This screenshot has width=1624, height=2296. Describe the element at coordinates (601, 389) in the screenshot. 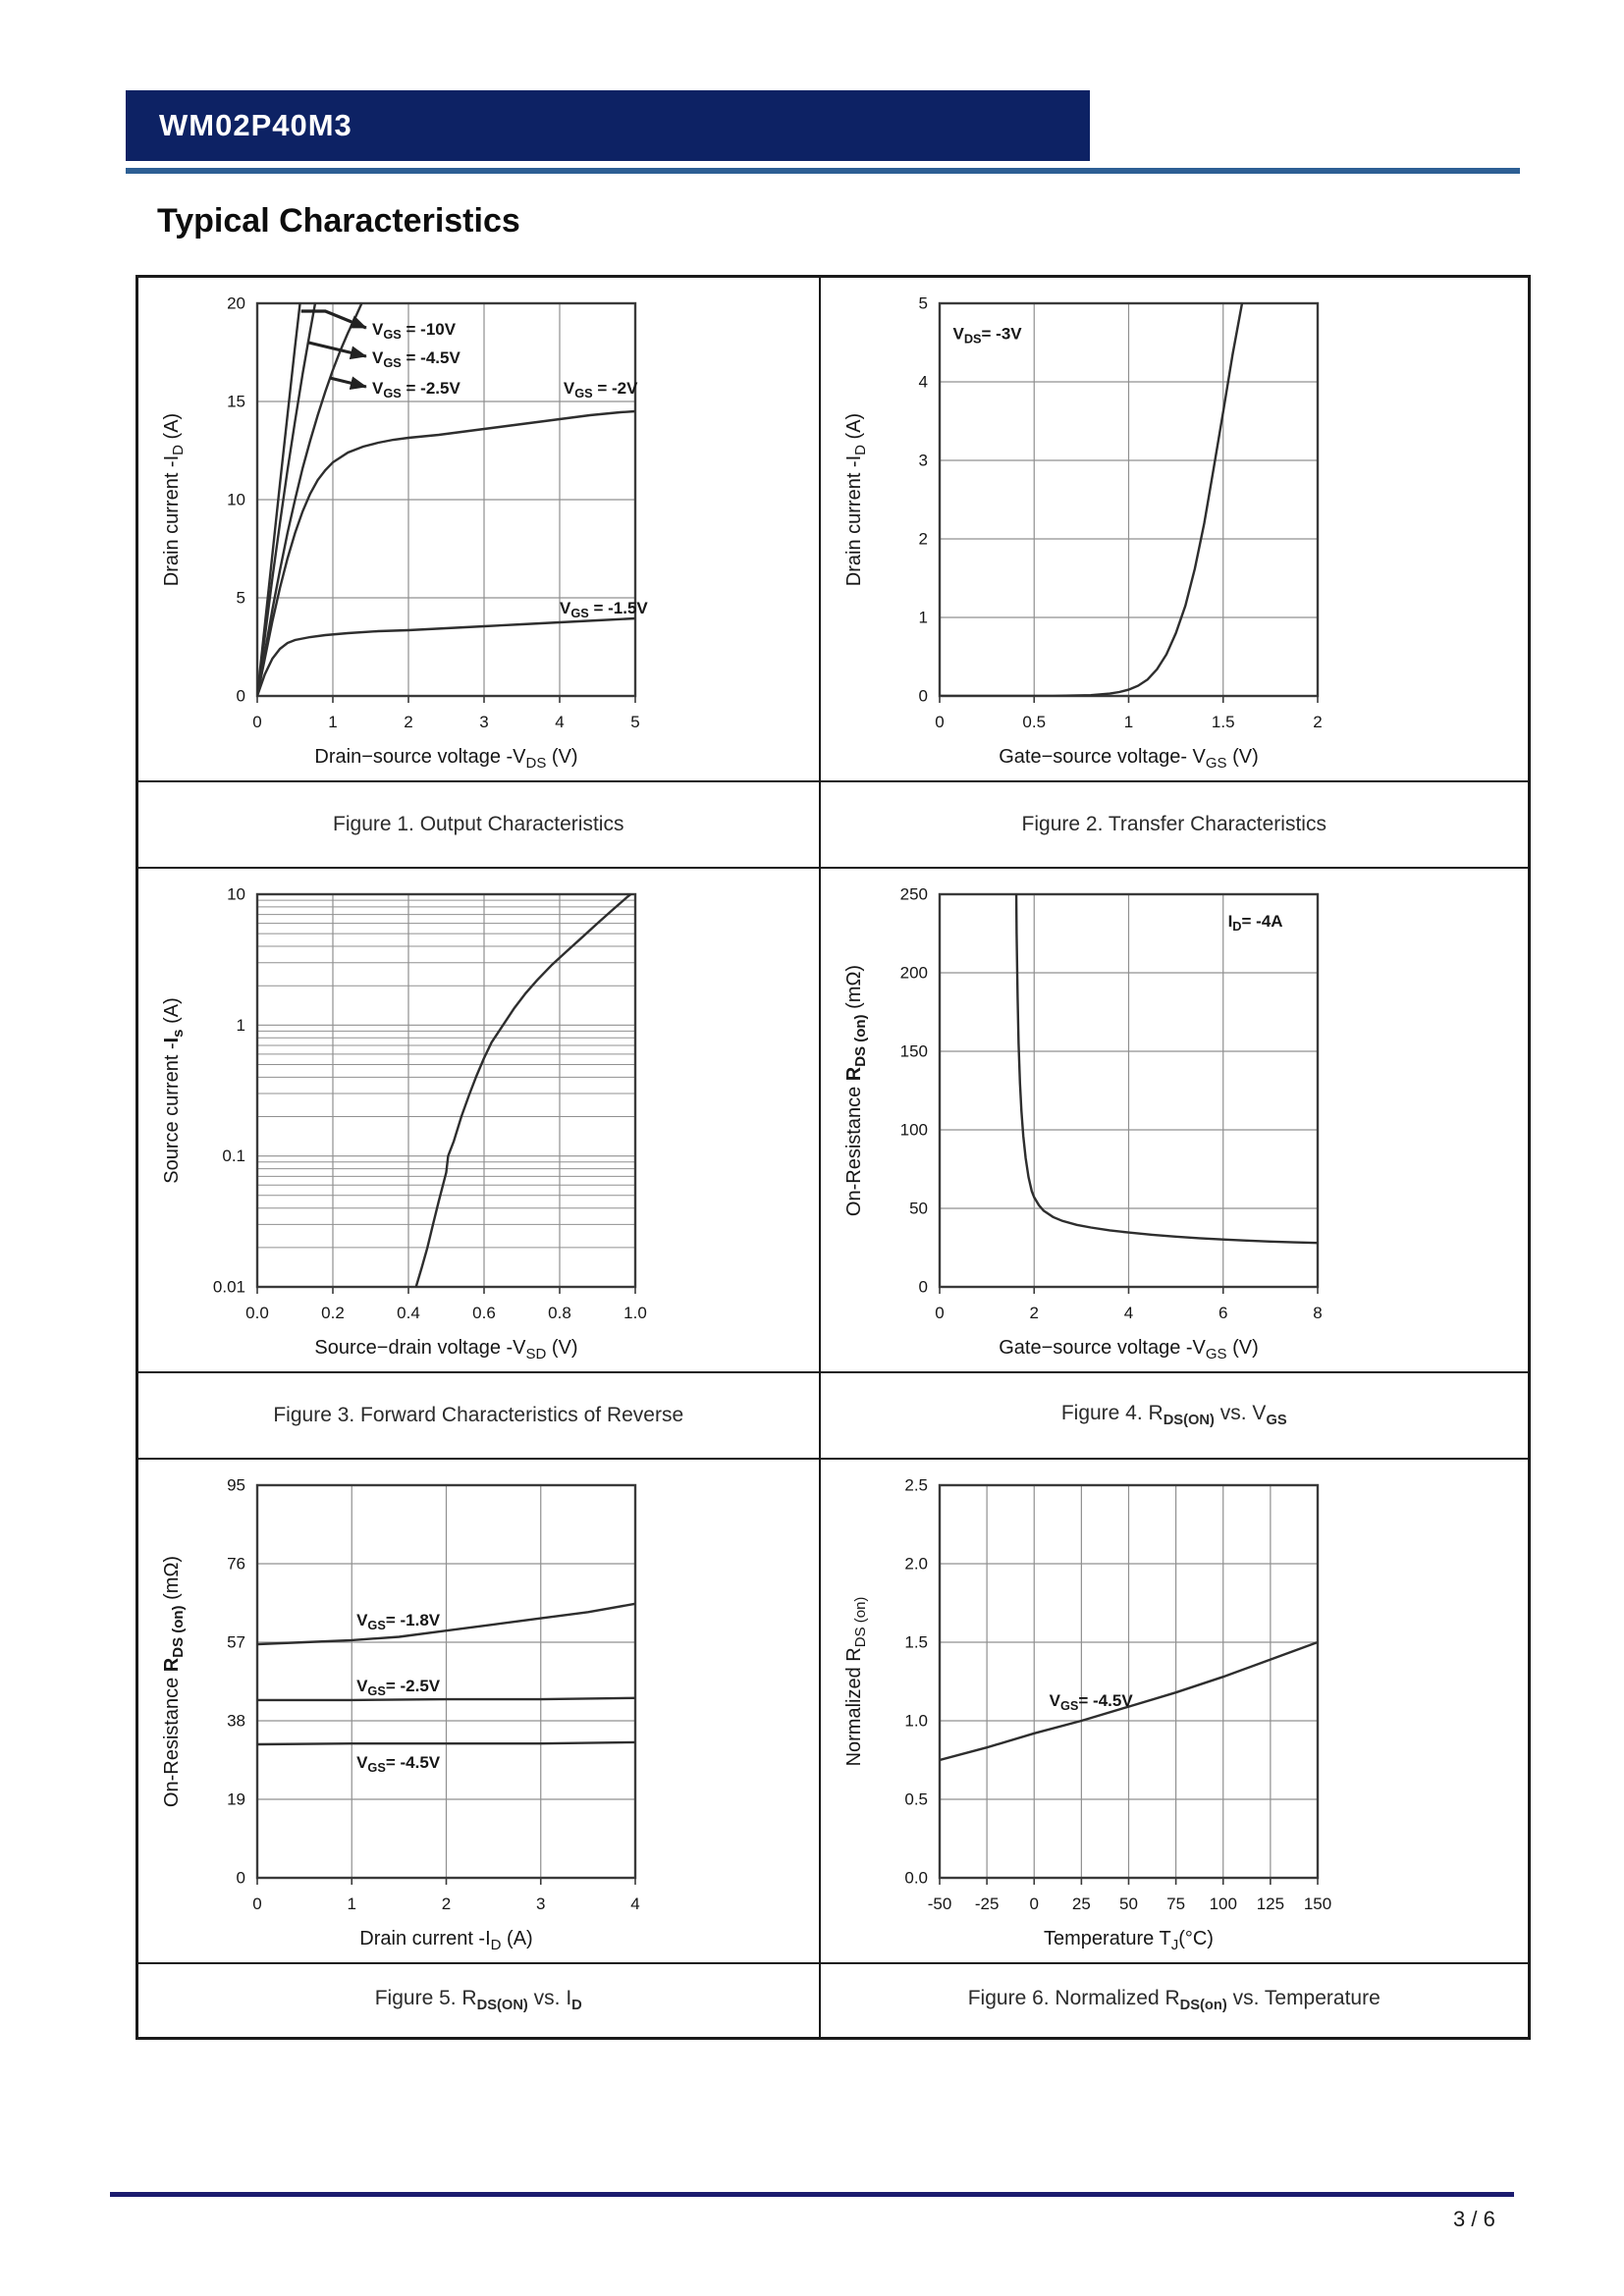

I see `svg-text: VGS = -2V` at that location.